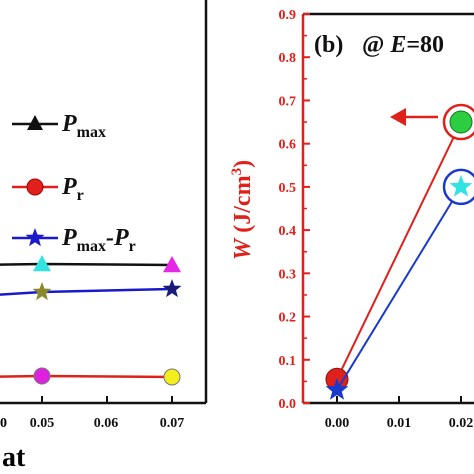 The width and height of the screenshot is (474, 474). What do you see at coordinates (461, 423) in the screenshot?
I see `right-x-tick-label-2: 0.02` at bounding box center [461, 423].